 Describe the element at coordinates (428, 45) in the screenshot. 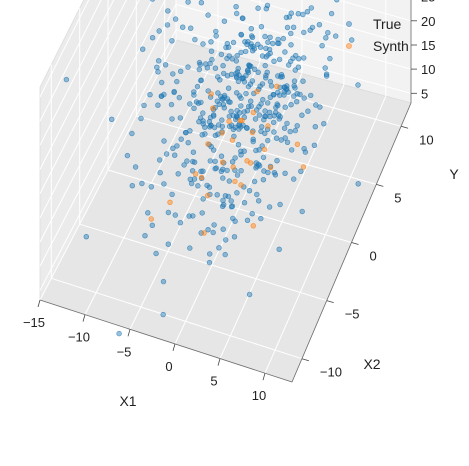

I see `z-tick-label: 15` at that location.